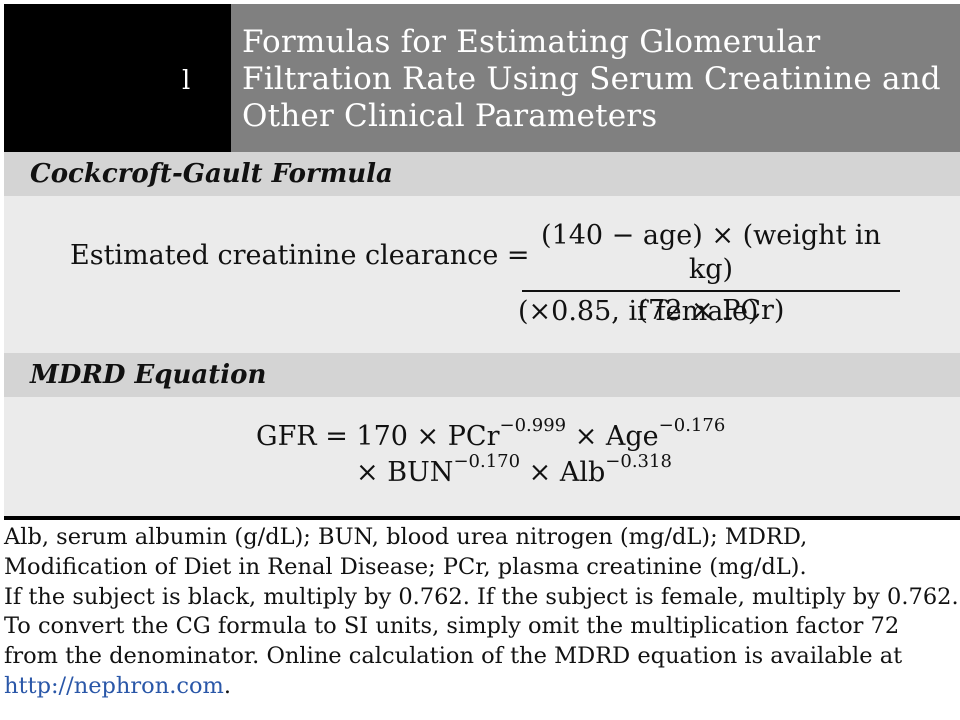  What do you see at coordinates (711, 310) in the screenshot?
I see `cg-denominator: (72 × PCr)` at bounding box center [711, 310].